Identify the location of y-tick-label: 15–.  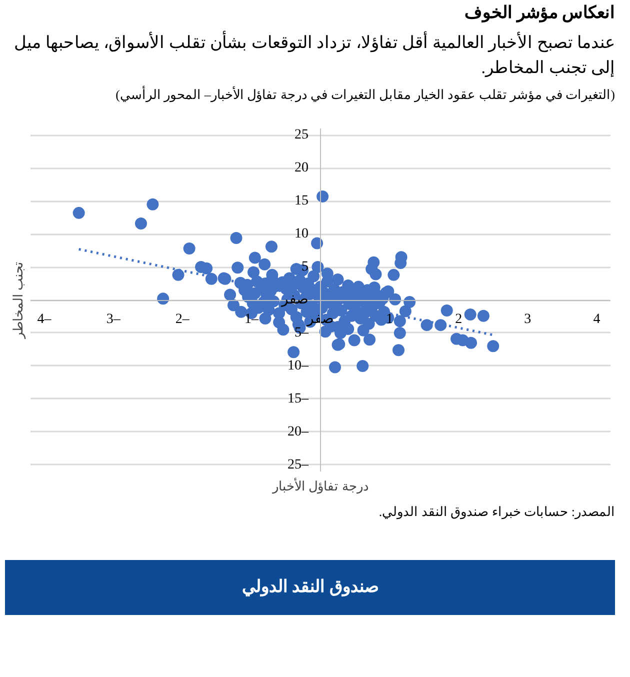
(299, 398).